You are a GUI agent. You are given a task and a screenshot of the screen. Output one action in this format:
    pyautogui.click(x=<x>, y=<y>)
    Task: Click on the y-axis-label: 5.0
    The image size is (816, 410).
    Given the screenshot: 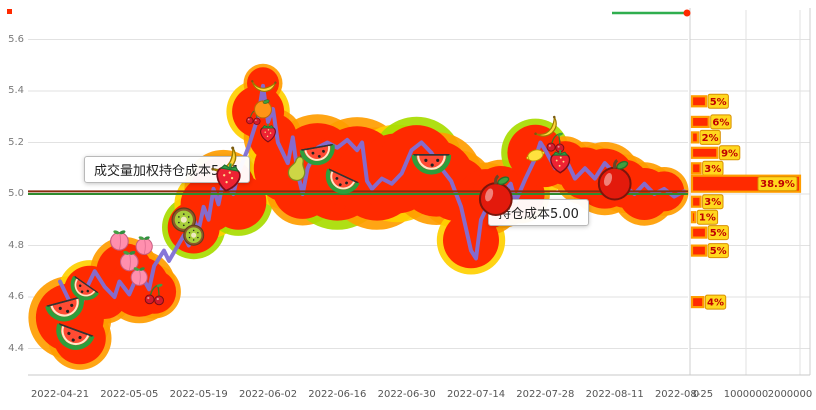 What is the action you would take?
    pyautogui.click(x=16, y=193)
    